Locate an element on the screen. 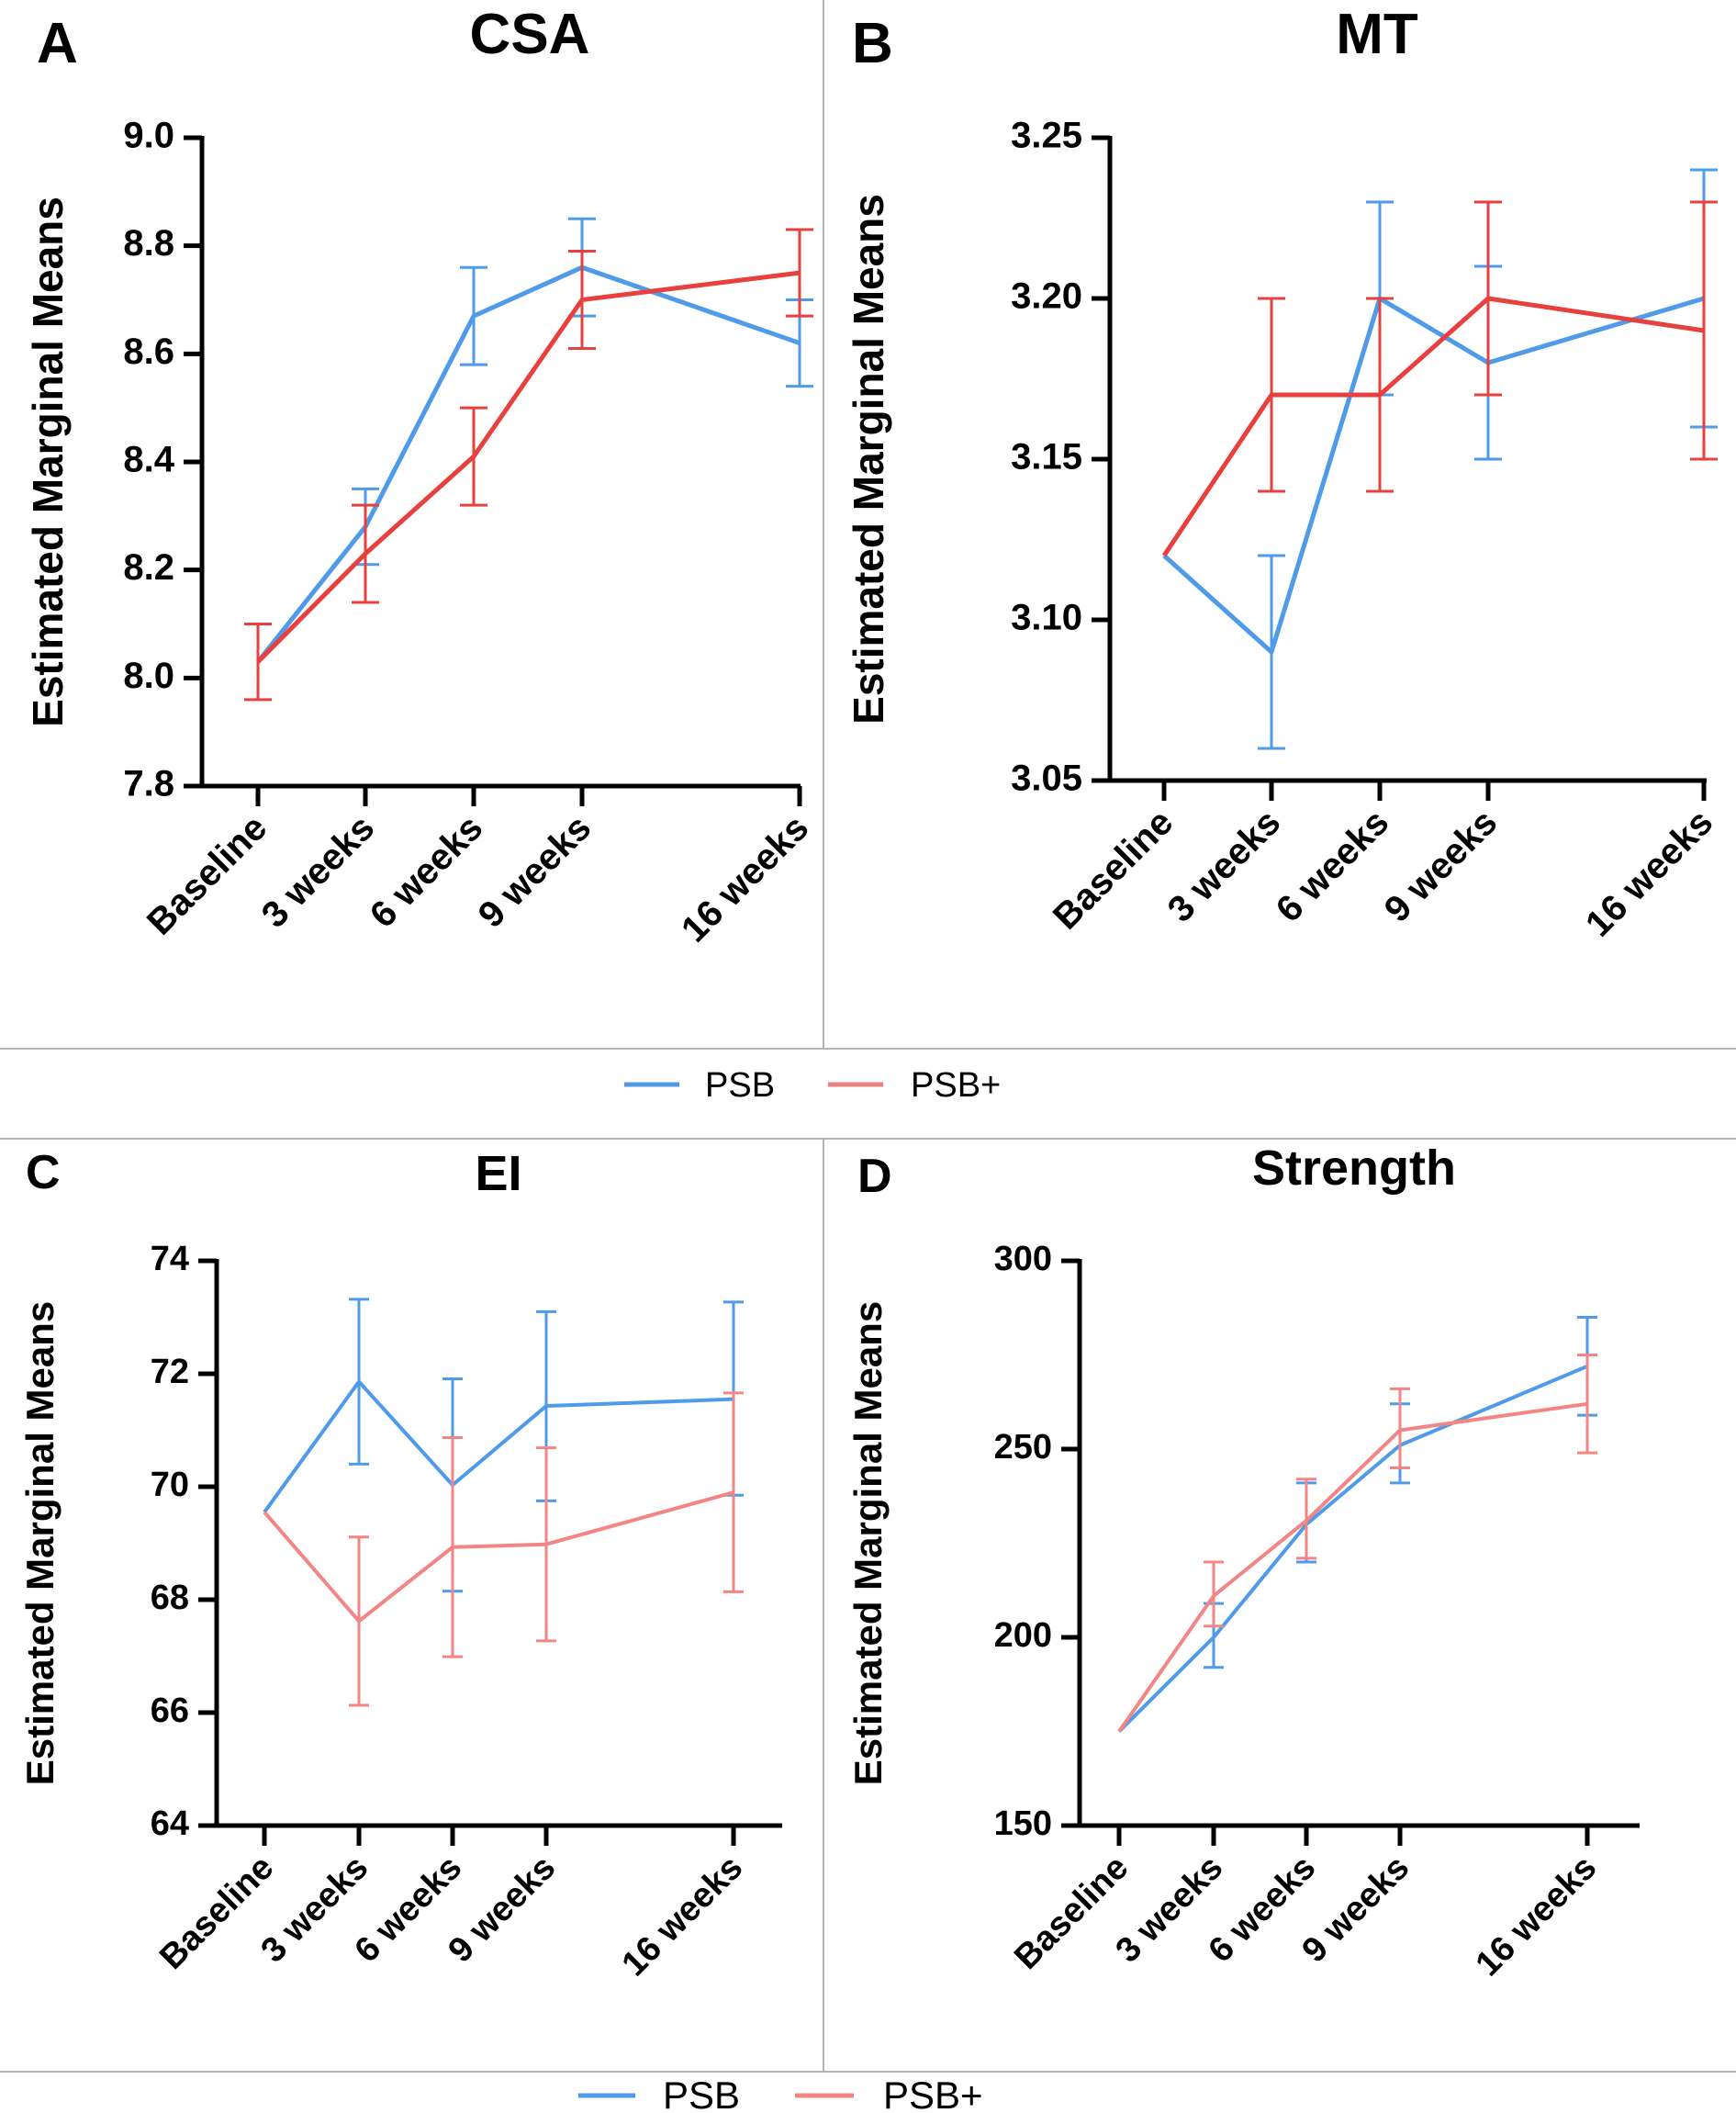 The image size is (1736, 2113). panel-b-xlabel-0: Baseline is located at coordinates (1113, 869).